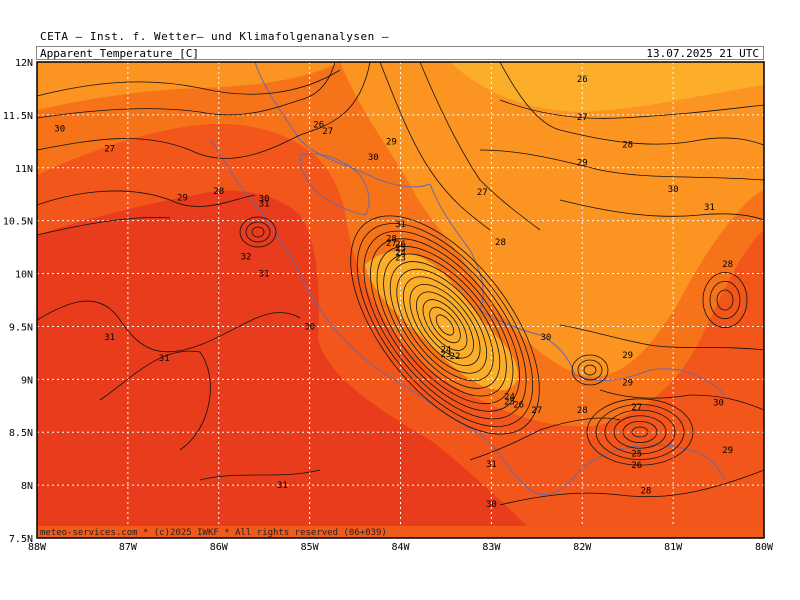  I want to click on isotherm-east-warm-core, so click(725, 300).